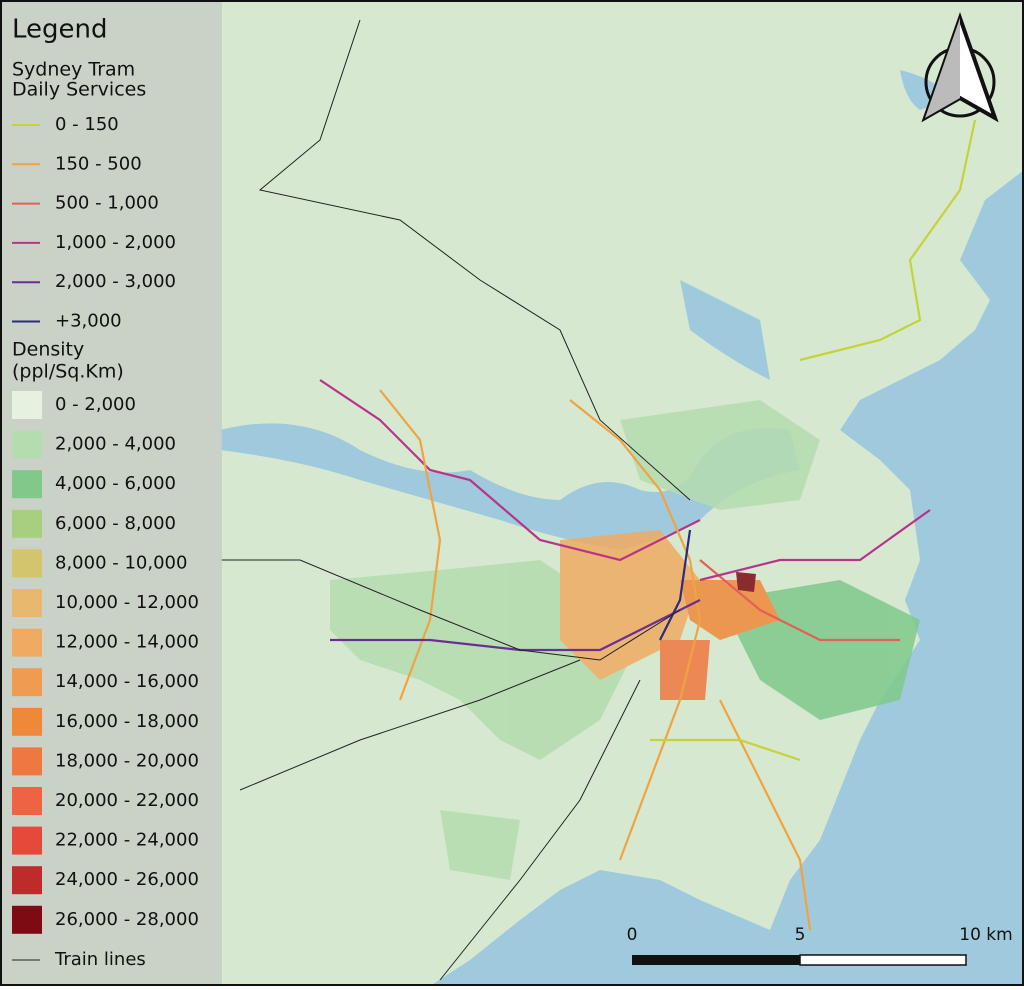  What do you see at coordinates (127, 642) in the screenshot?
I see `legend-label: 12,000 - 14,000` at bounding box center [127, 642].